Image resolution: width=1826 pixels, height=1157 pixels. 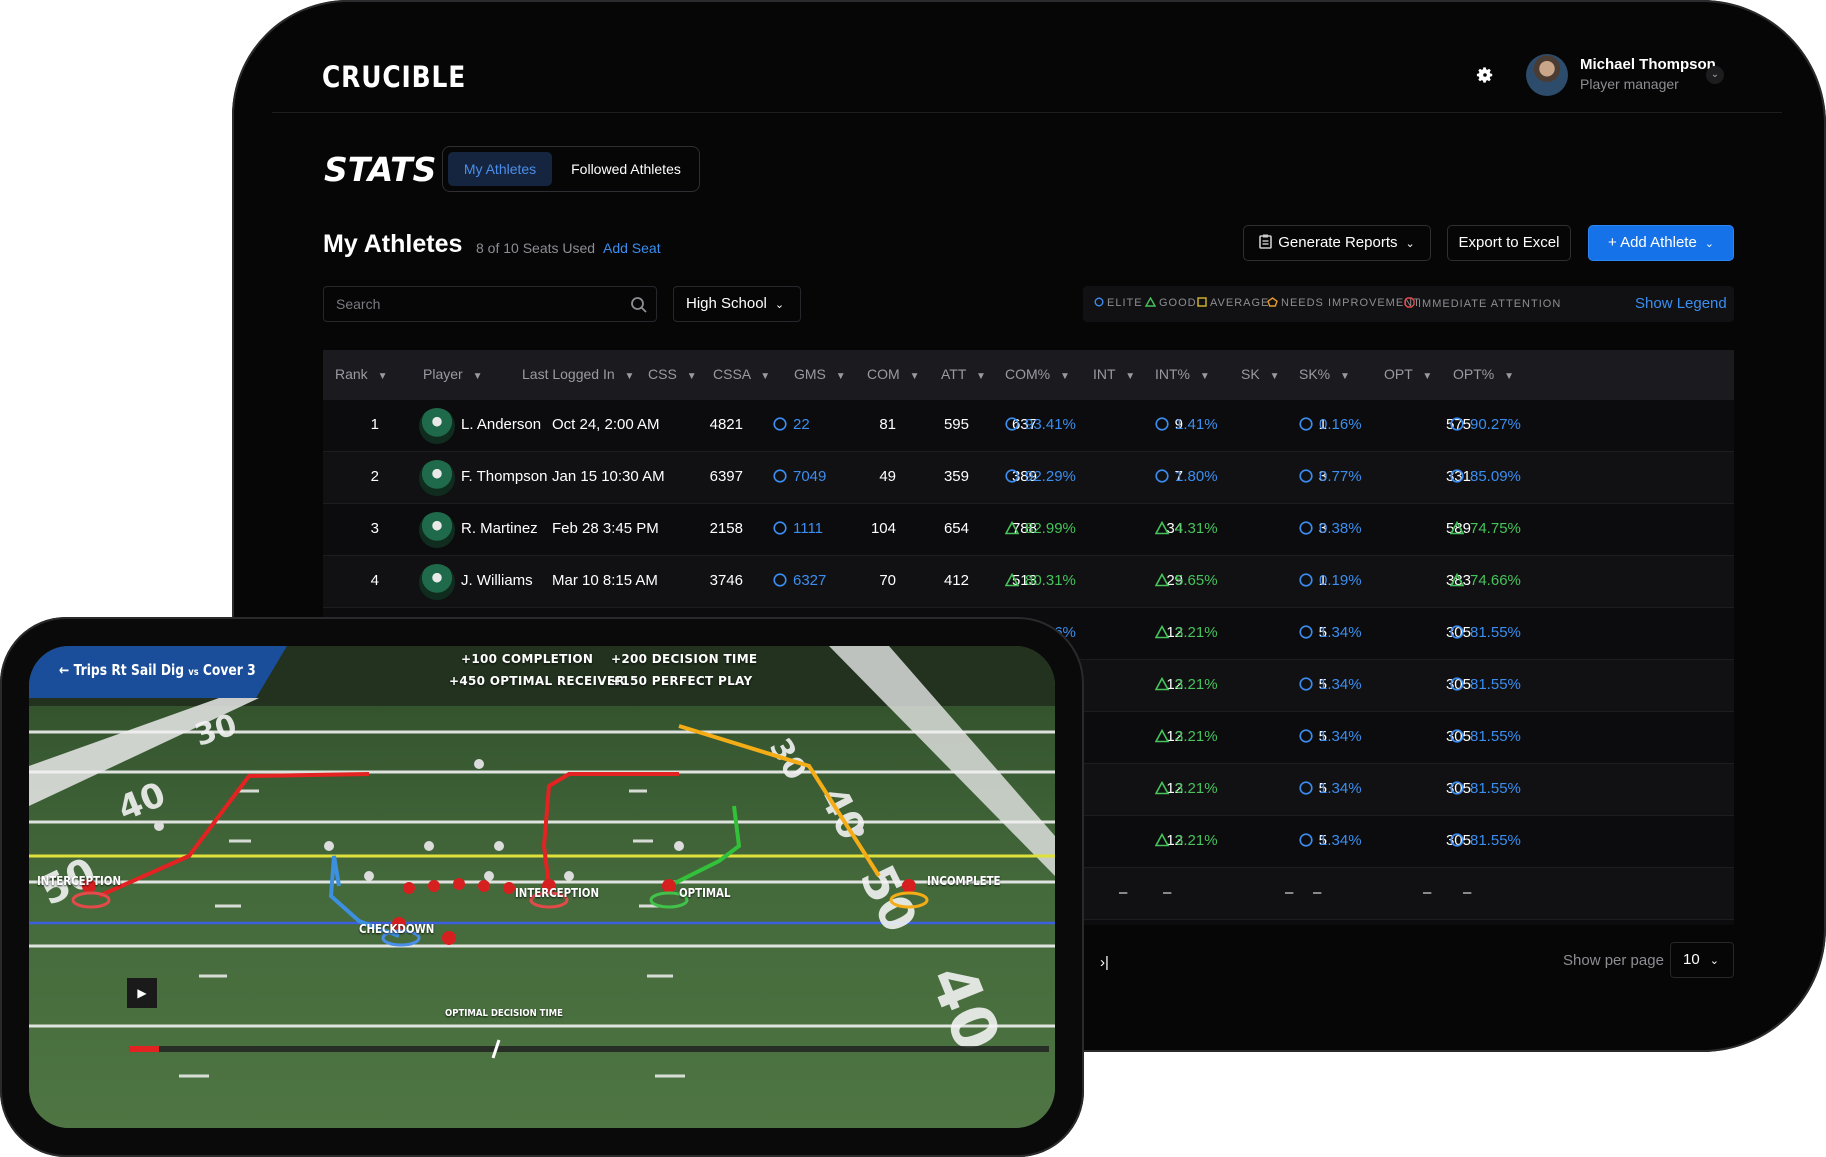 What do you see at coordinates (1408, 374) in the screenshot?
I see `column-header-opt: OPT ▼` at bounding box center [1408, 374].